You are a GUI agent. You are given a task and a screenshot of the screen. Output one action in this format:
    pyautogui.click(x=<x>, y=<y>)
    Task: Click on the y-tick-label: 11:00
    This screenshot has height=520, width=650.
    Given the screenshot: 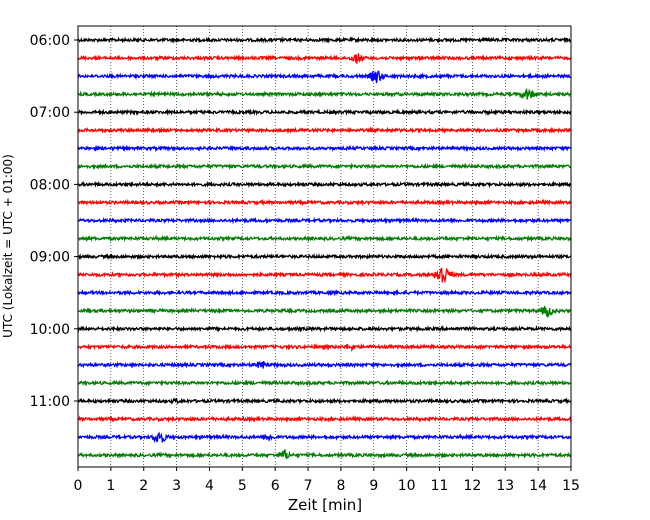 What is the action you would take?
    pyautogui.click(x=50, y=402)
    